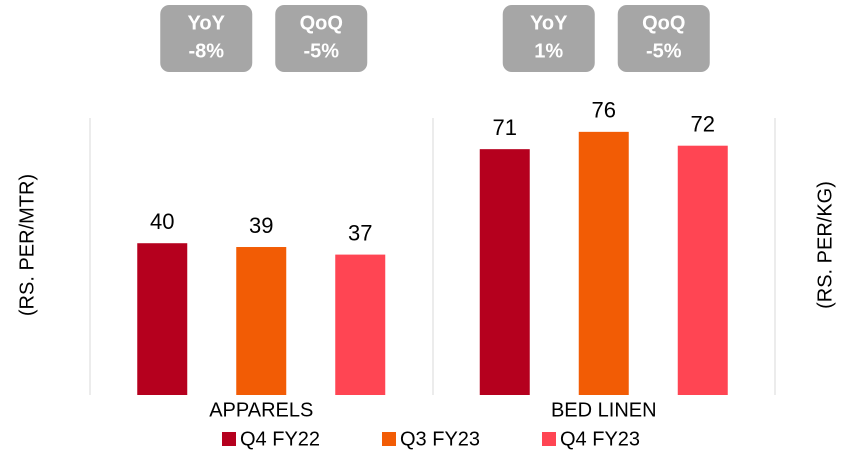  I want to click on y2-axis-title: (RS. PER/KG), so click(825, 245).